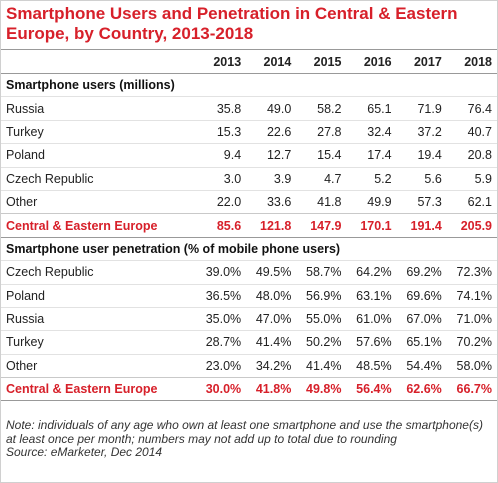 The image size is (498, 483). Describe the element at coordinates (221, 61) in the screenshot. I see `column-header: 2013` at that location.